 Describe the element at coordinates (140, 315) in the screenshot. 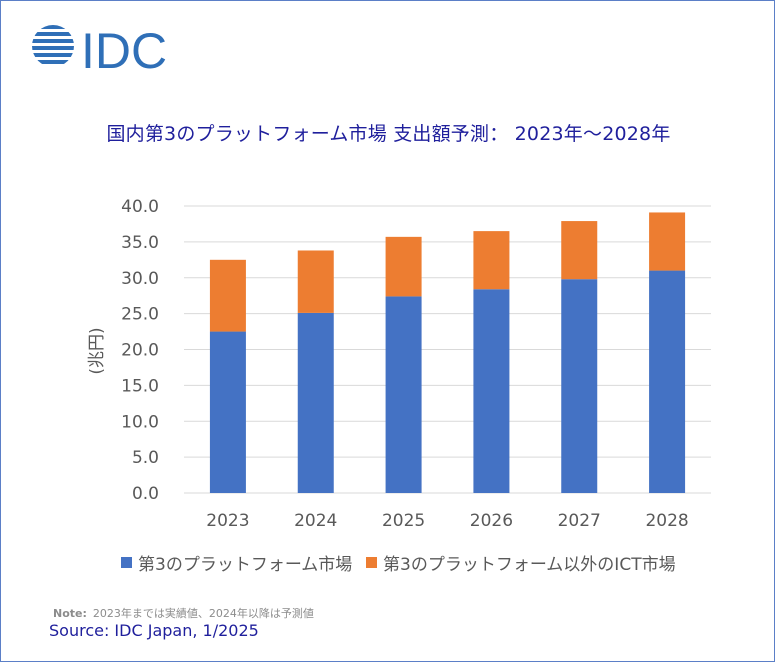

I see `y-tick-label: 25.0` at that location.